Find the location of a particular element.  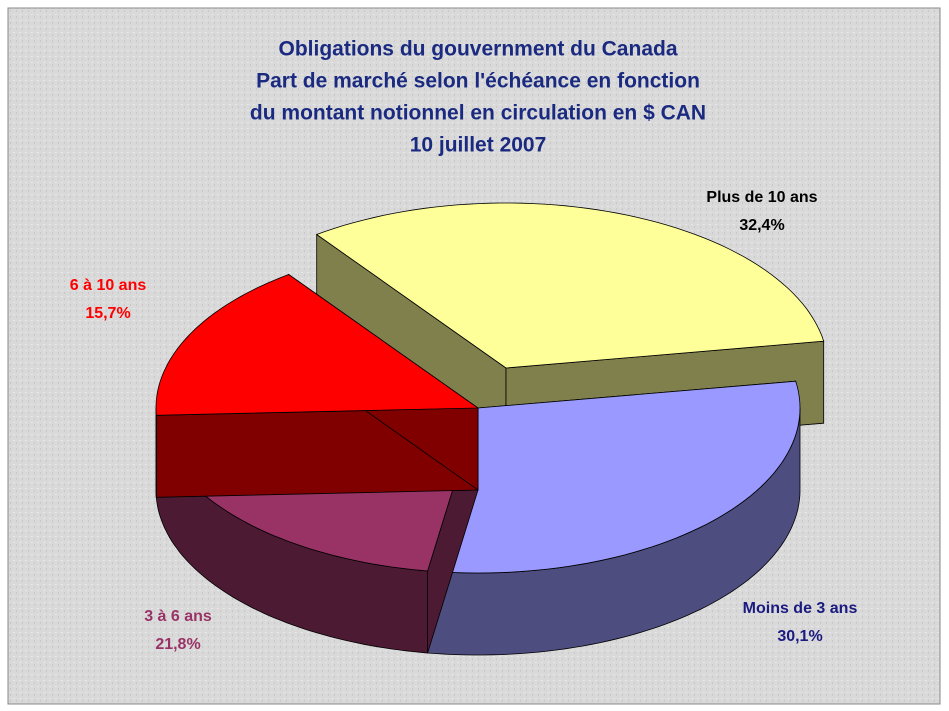

value-label: 15,7% is located at coordinates (107, 313).